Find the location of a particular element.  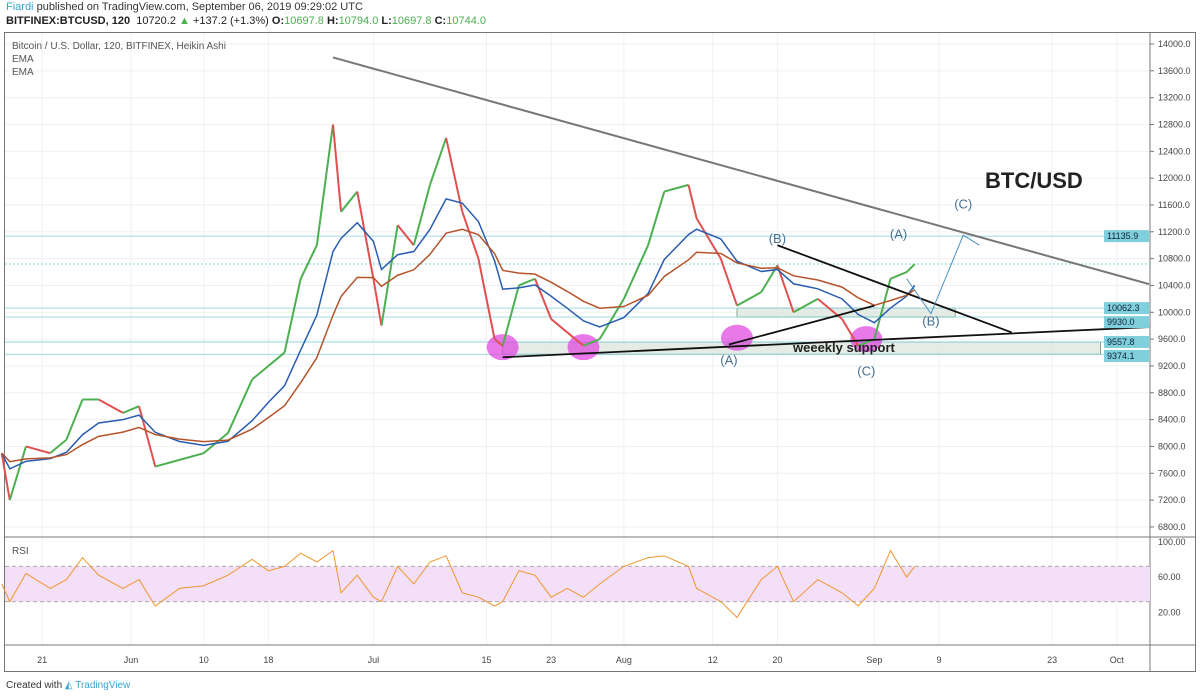

open-label: O: is located at coordinates (278, 21).